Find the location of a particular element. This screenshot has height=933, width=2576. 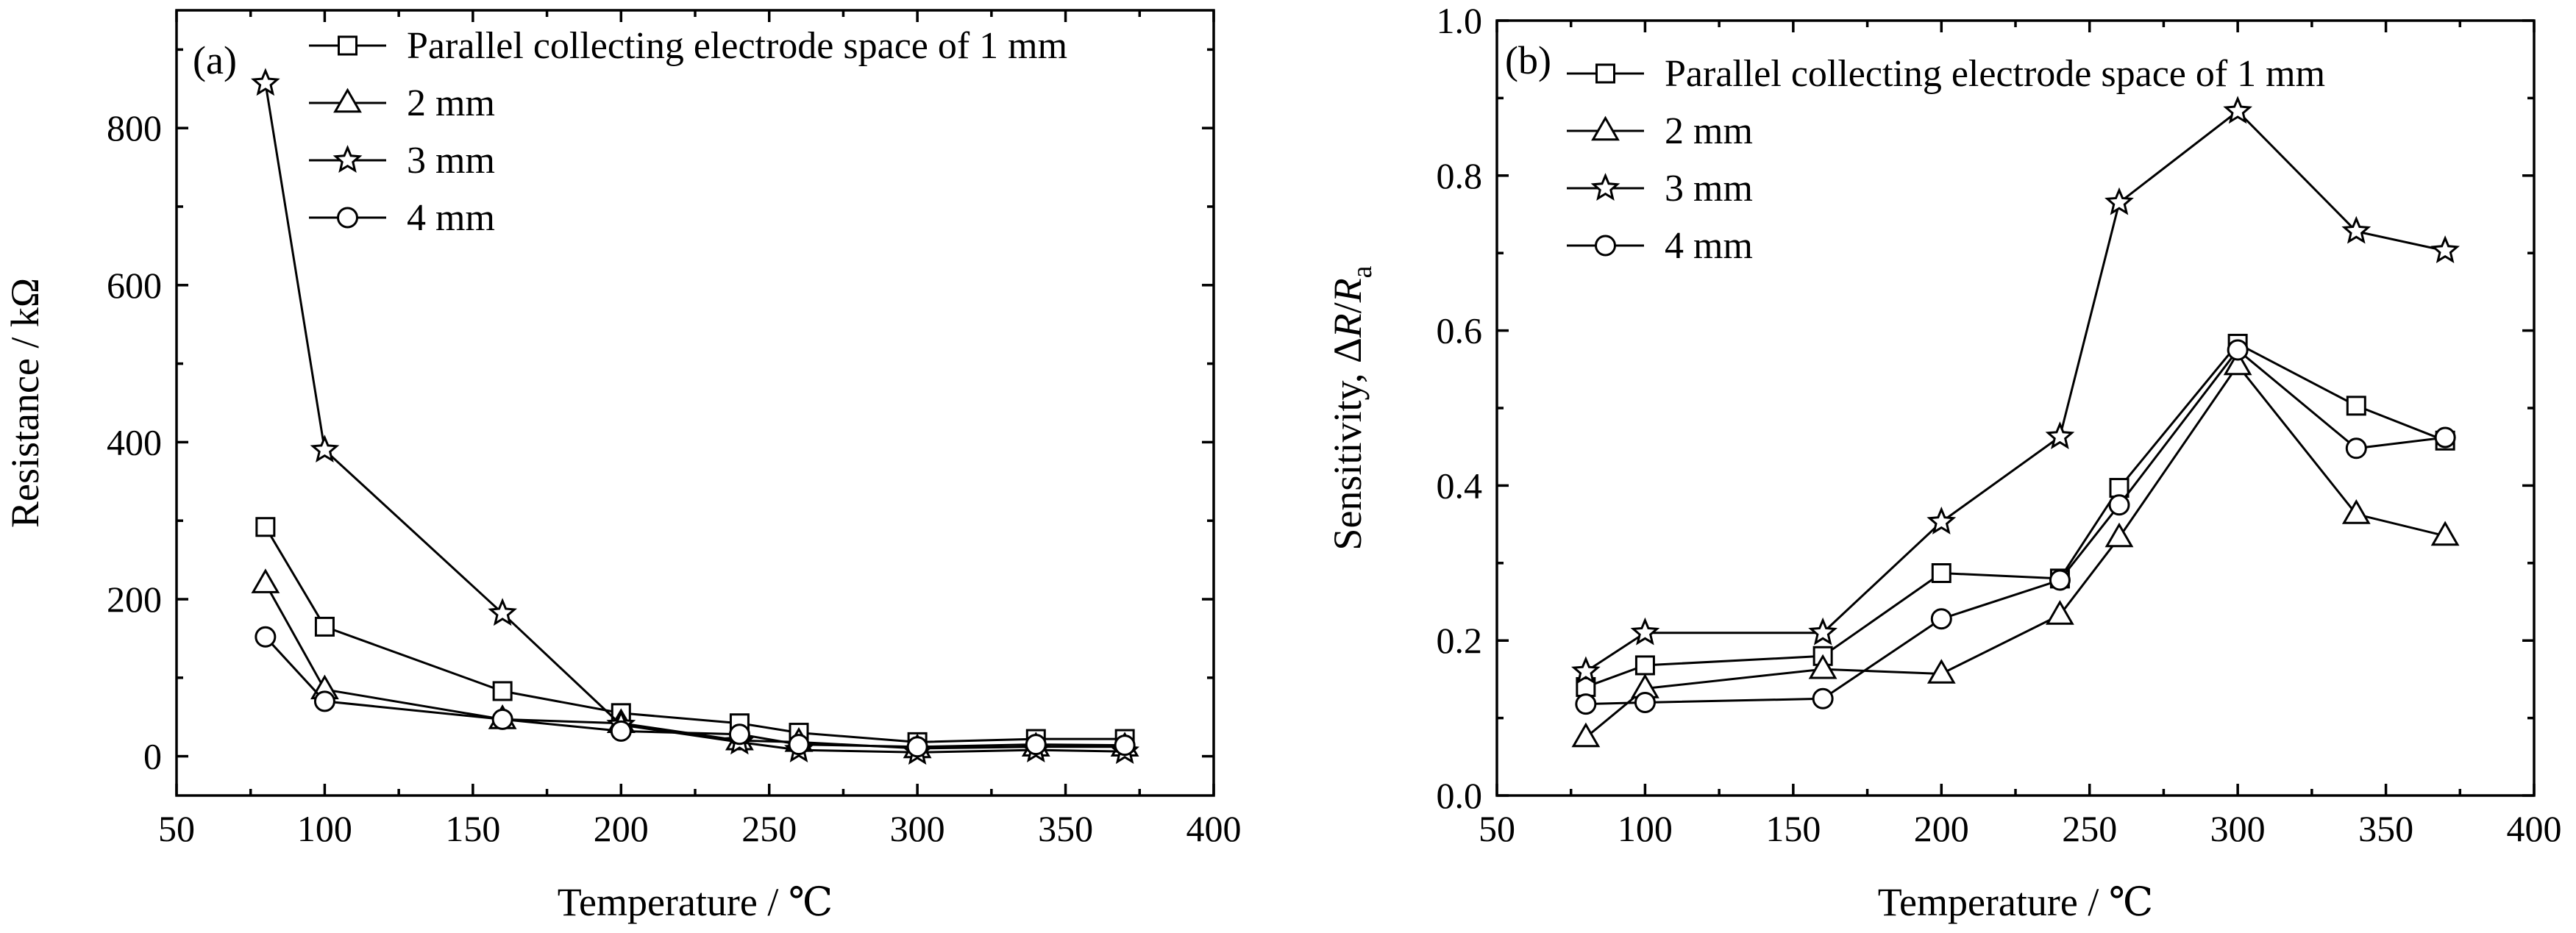

y-tick-label: 0.6 is located at coordinates (1460, 330).